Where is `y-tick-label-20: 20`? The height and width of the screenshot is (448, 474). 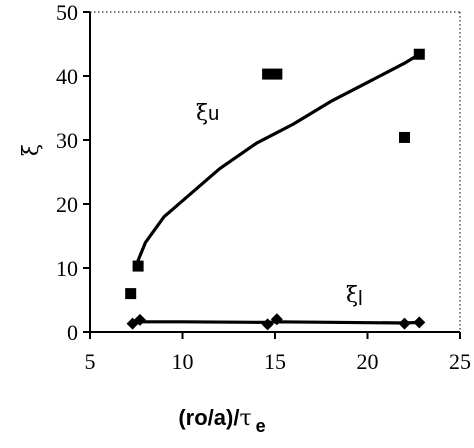 y-tick-label-20: 20 is located at coordinates (67, 204).